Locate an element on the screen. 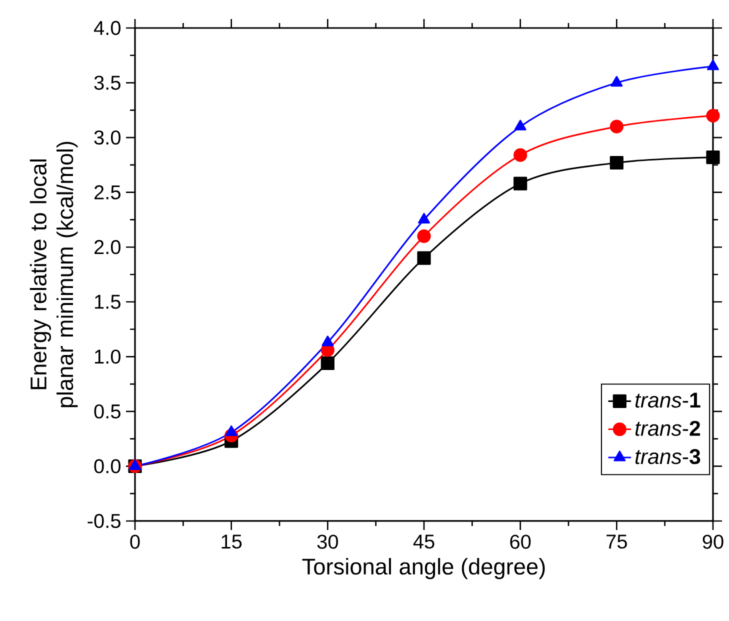  y-tick-label: 2.0 is located at coordinates (107, 247).